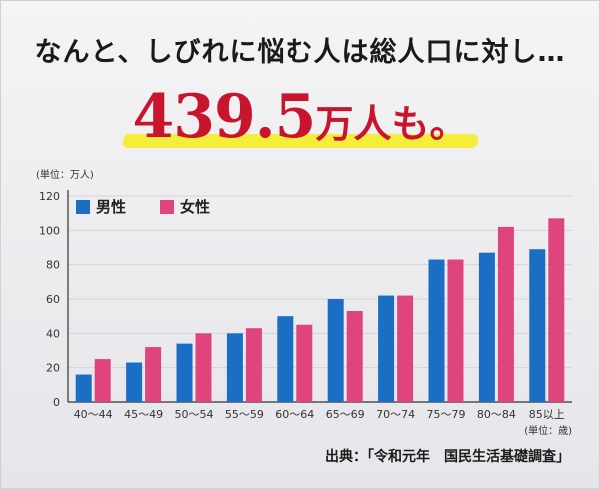 This screenshot has height=489, width=600. Describe the element at coordinates (53, 299) in the screenshot. I see `y-tick-label: 60` at that location.